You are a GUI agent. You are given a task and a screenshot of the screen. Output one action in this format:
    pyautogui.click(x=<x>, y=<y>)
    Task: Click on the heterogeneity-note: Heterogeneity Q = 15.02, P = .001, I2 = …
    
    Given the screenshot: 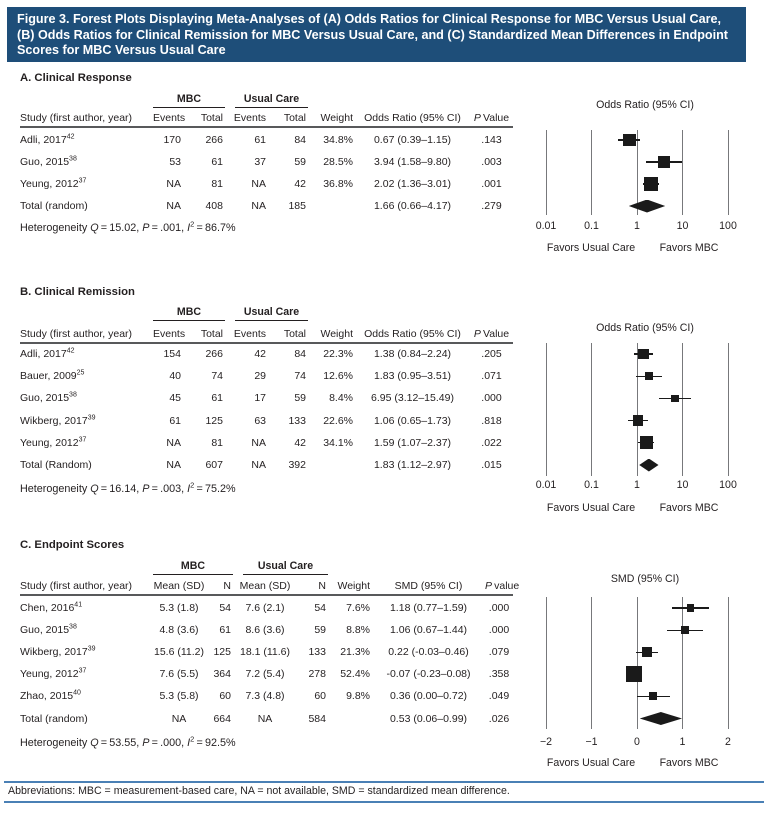 What is the action you would take?
    pyautogui.click(x=128, y=226)
    